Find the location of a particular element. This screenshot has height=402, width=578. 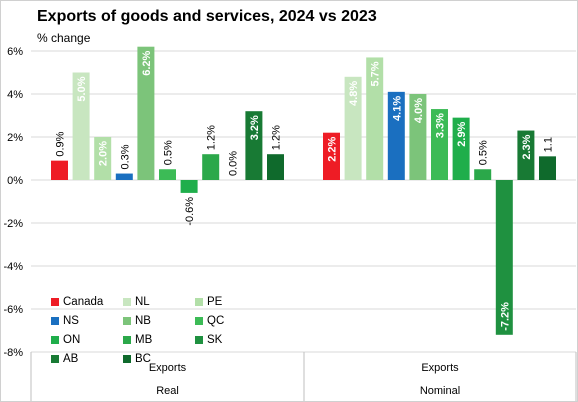

data-label: 4.8% is located at coordinates (354, 93).